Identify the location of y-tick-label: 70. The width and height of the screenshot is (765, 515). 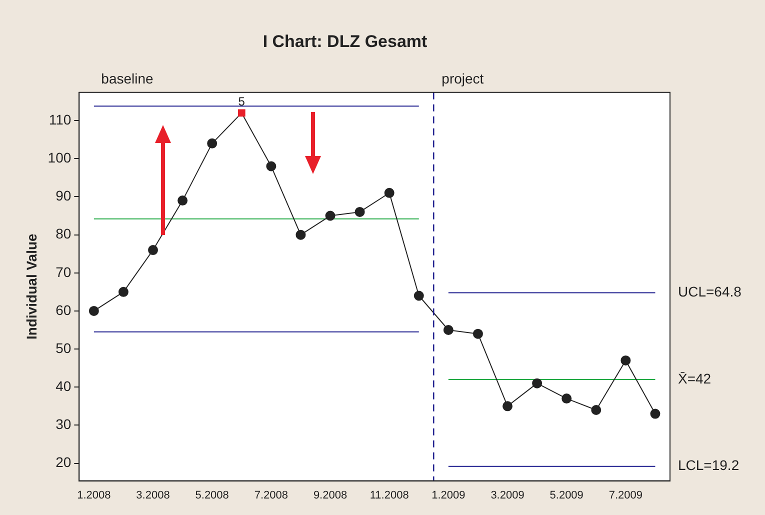
(64, 272).